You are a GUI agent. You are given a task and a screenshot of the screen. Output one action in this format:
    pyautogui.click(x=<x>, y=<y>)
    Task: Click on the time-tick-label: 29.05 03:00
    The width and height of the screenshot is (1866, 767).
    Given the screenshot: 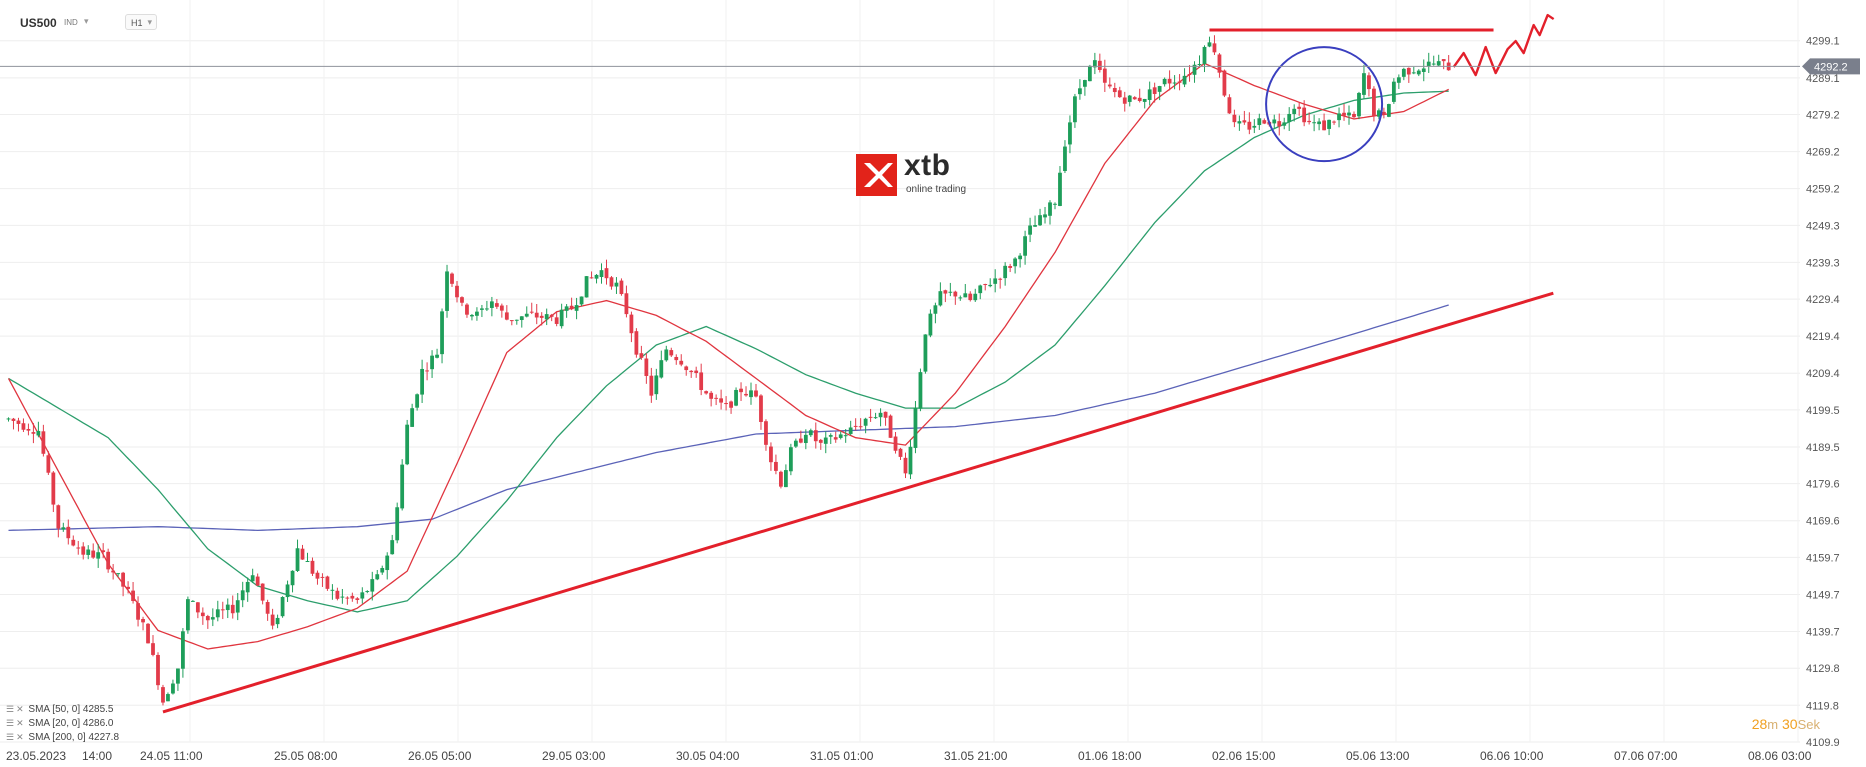 What is the action you would take?
    pyautogui.click(x=574, y=756)
    